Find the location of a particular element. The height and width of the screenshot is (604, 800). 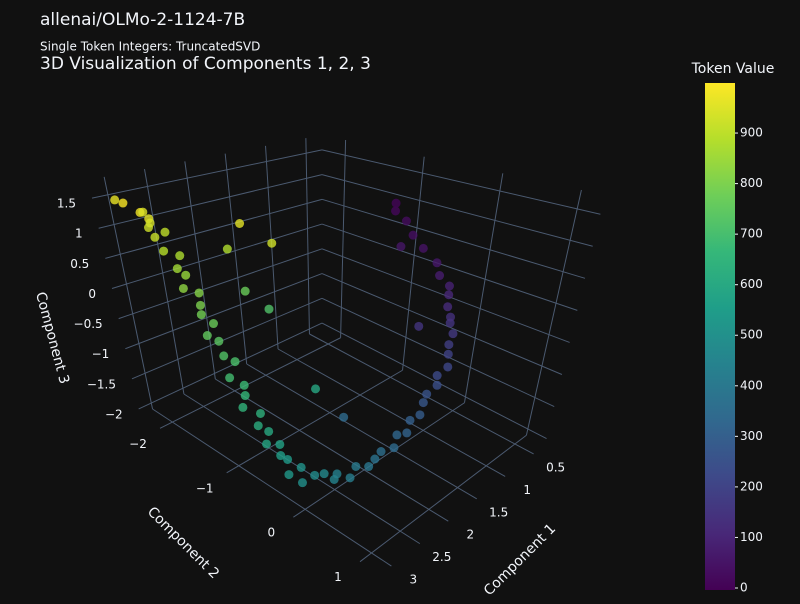

z-tick-label: 0.5 is located at coordinates (79, 264).